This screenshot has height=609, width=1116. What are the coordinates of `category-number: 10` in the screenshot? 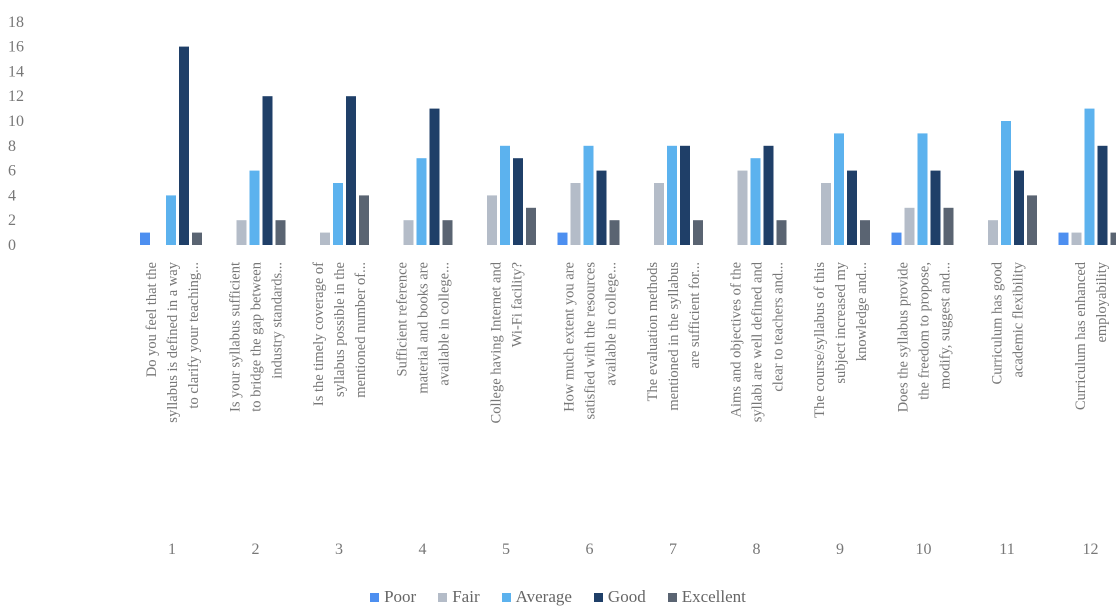 It's located at (924, 549).